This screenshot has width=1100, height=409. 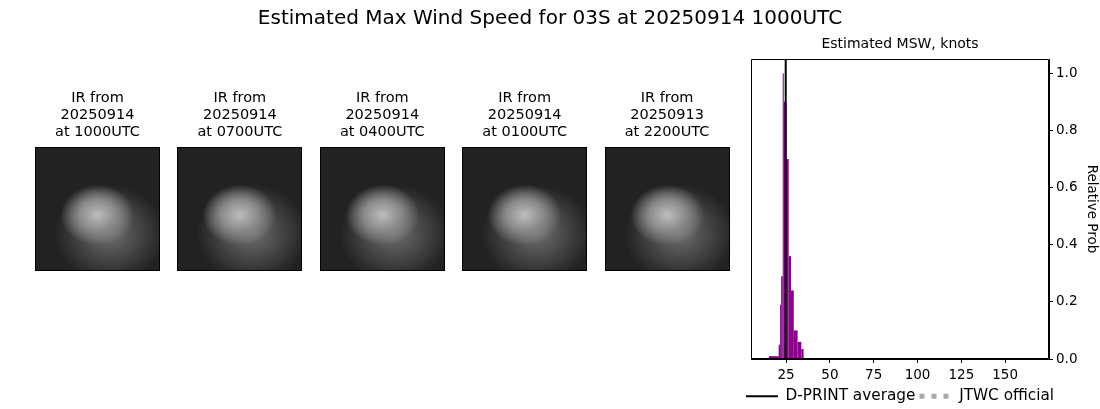 I want to click on text: IR from 20250914 at 0400UTC, so click(x=382, y=114).